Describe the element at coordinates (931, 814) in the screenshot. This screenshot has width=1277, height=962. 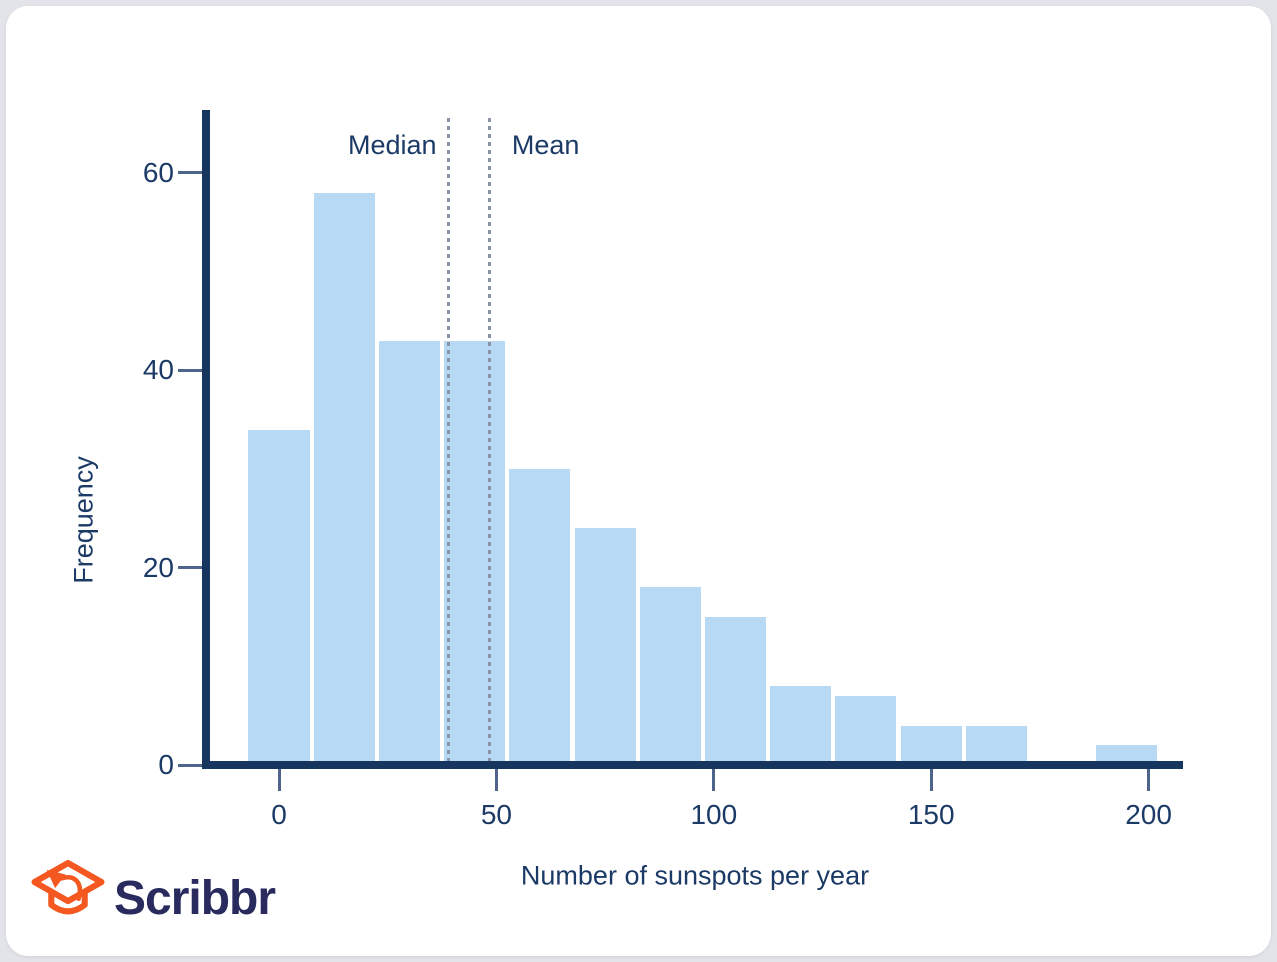
I see `x-tick-label: 150` at that location.